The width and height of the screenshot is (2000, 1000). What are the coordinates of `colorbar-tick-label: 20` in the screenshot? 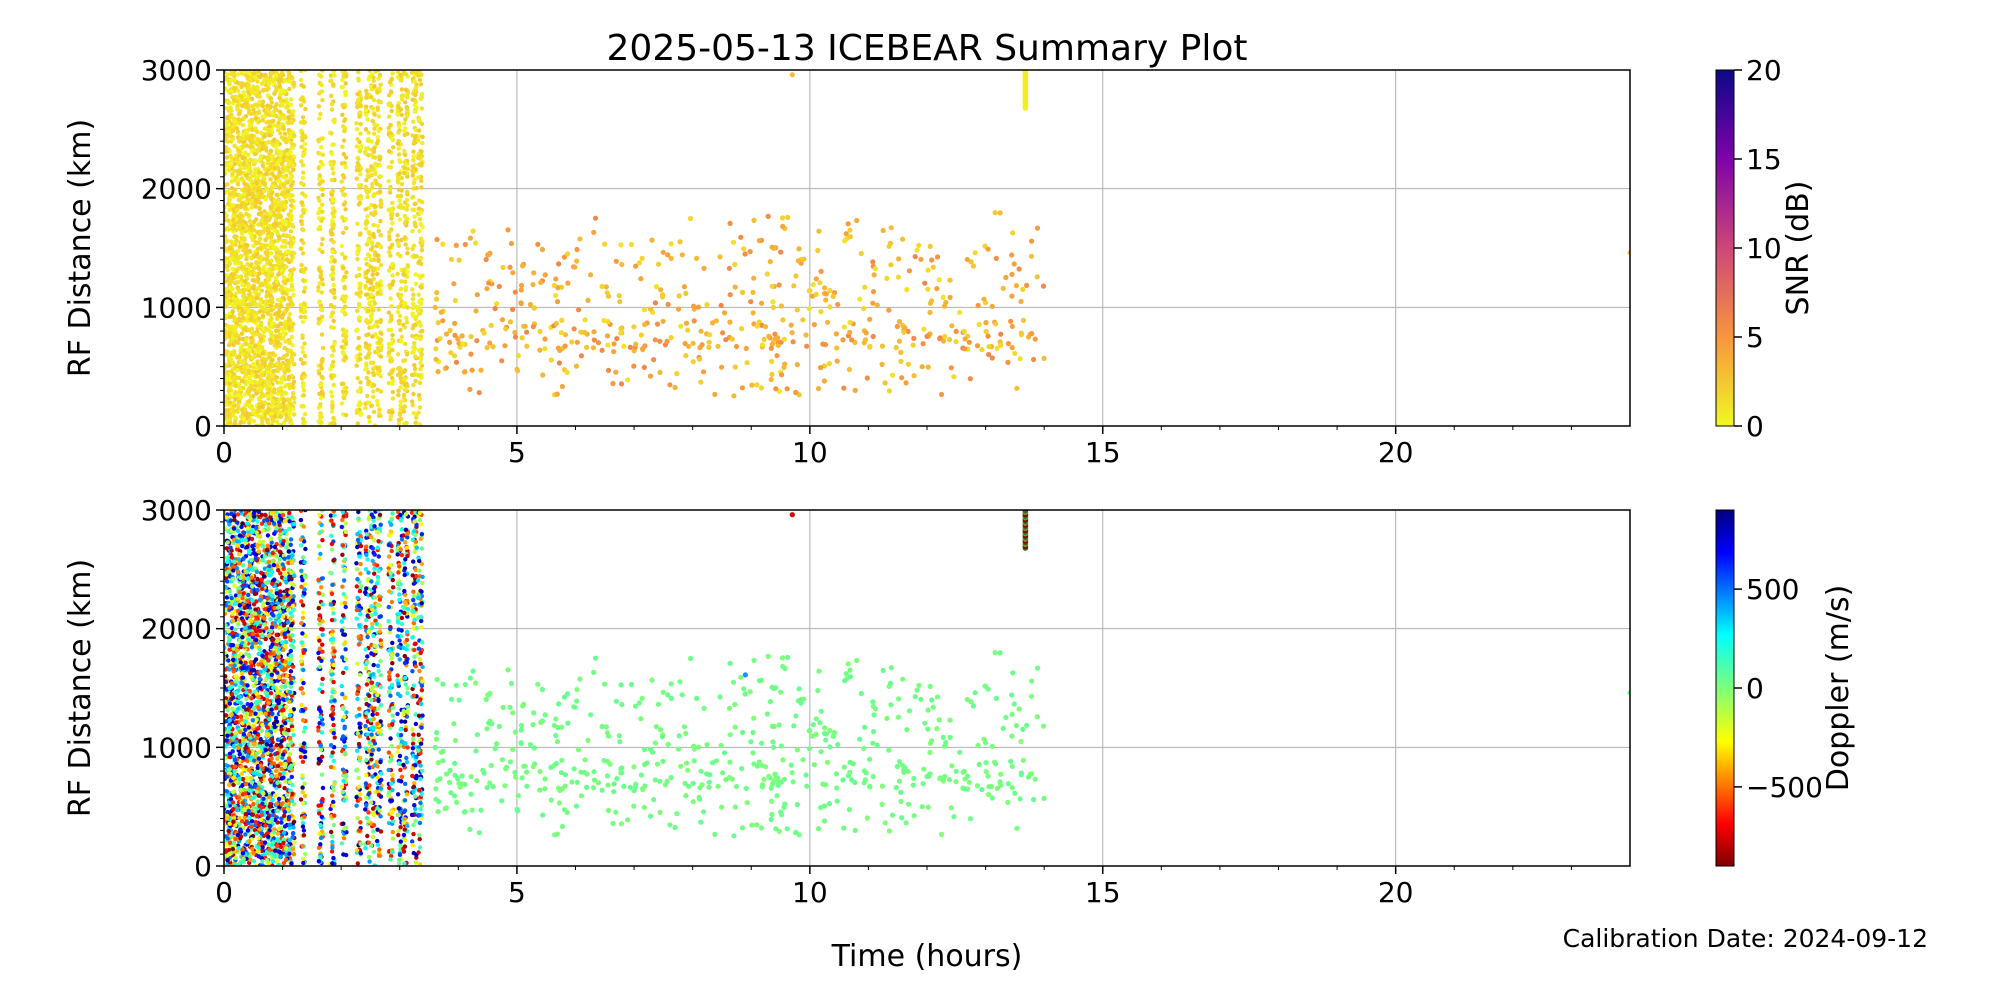 It's located at (1764, 70).